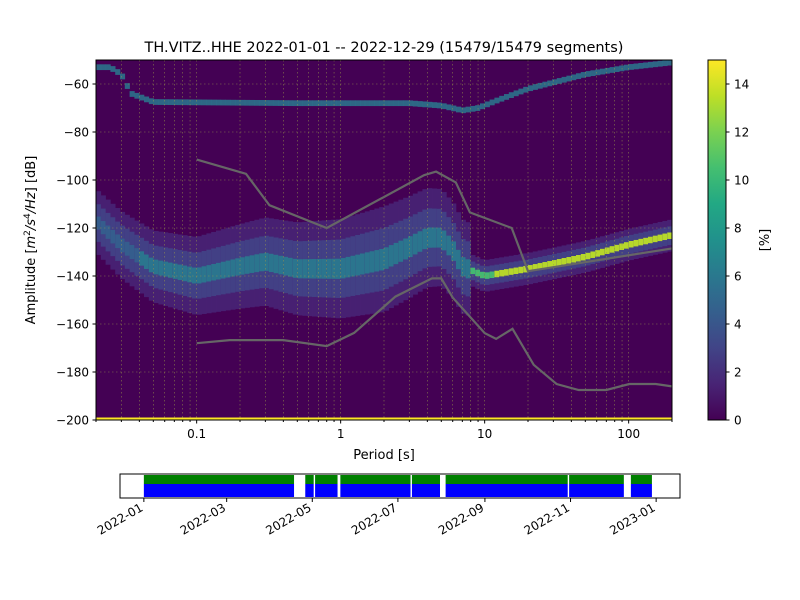 This screenshot has width=800, height=600. What do you see at coordinates (434, 215) in the screenshot?
I see `noise-model-high-line` at bounding box center [434, 215].